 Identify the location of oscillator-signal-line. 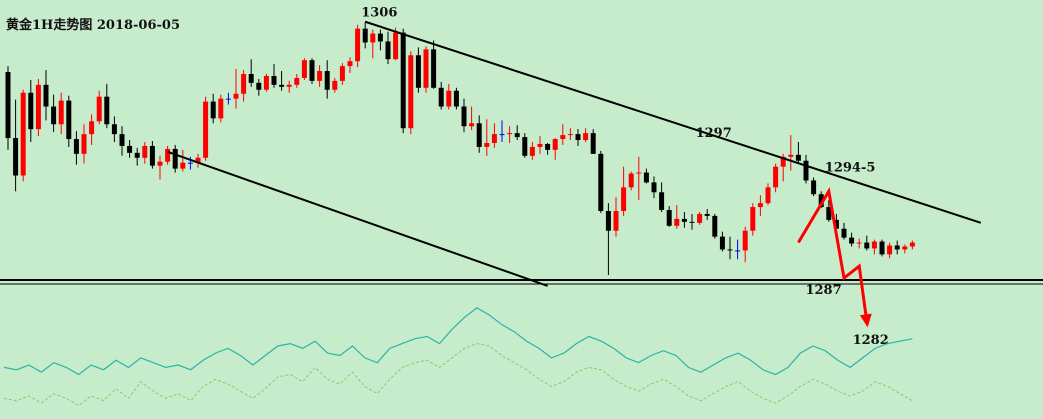
(458, 375).